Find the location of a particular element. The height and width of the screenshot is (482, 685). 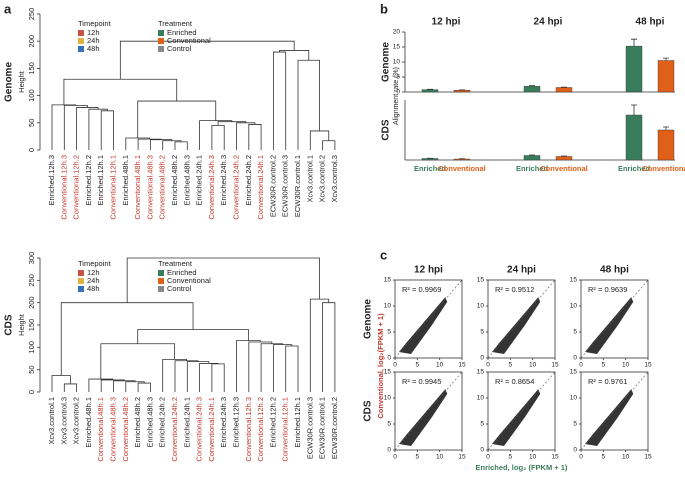

y-tick-label: 100 is located at coordinates (31, 347).